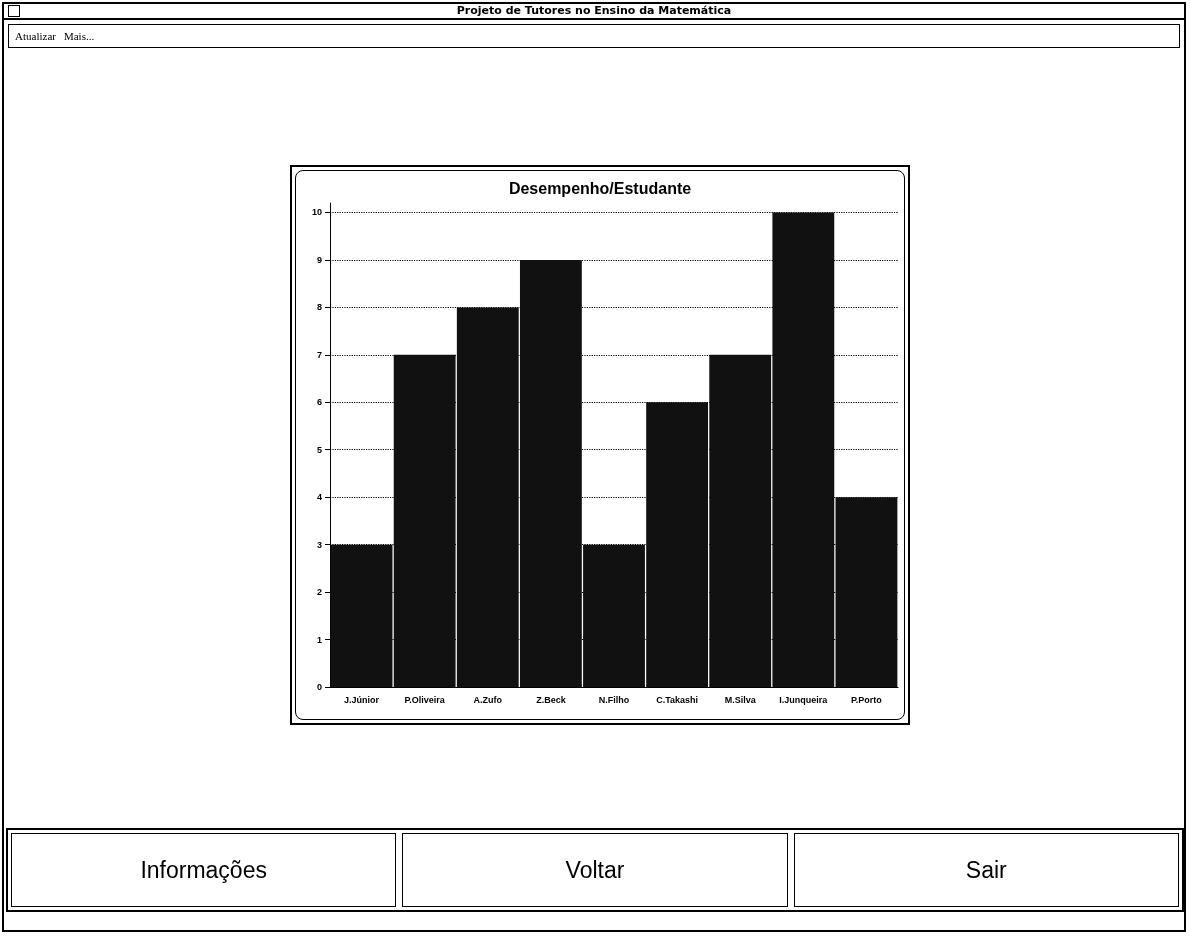  Describe the element at coordinates (677, 699) in the screenshot. I see `x-tick-label: C.Takashi` at that location.